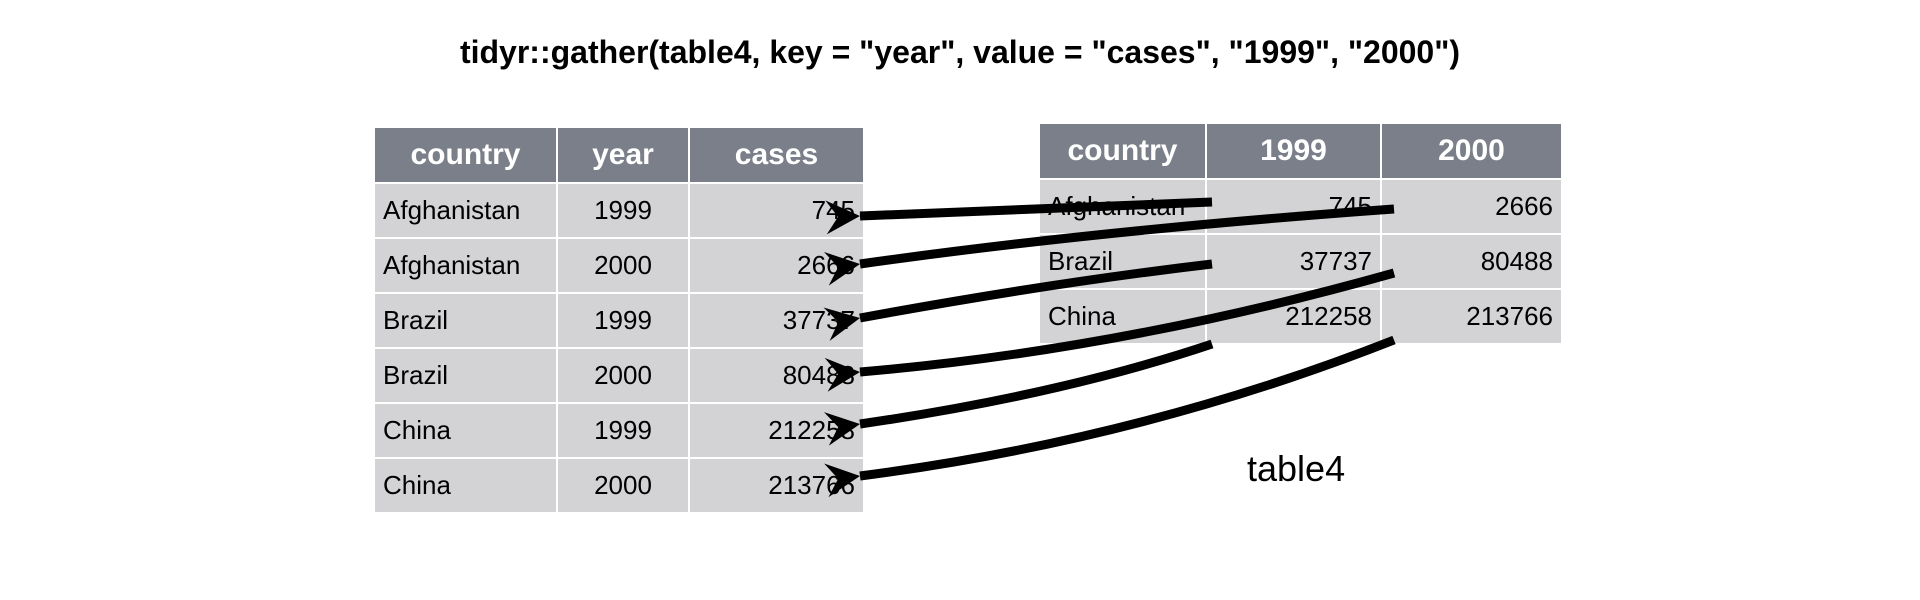 This screenshot has width=1920, height=600. I want to click on cases-2000-cell: 2666, so click(1471, 206).